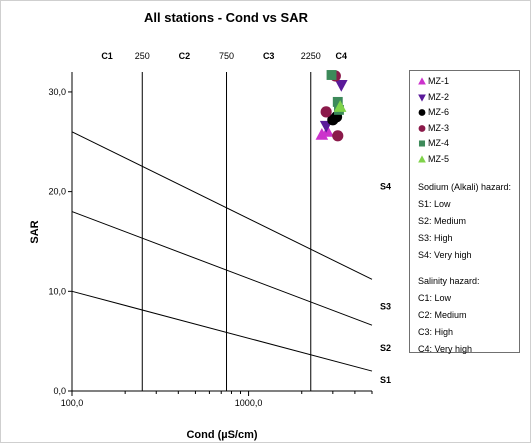  What do you see at coordinates (436, 332) in the screenshot?
I see `legend-salinity-item: C3: High` at bounding box center [436, 332].